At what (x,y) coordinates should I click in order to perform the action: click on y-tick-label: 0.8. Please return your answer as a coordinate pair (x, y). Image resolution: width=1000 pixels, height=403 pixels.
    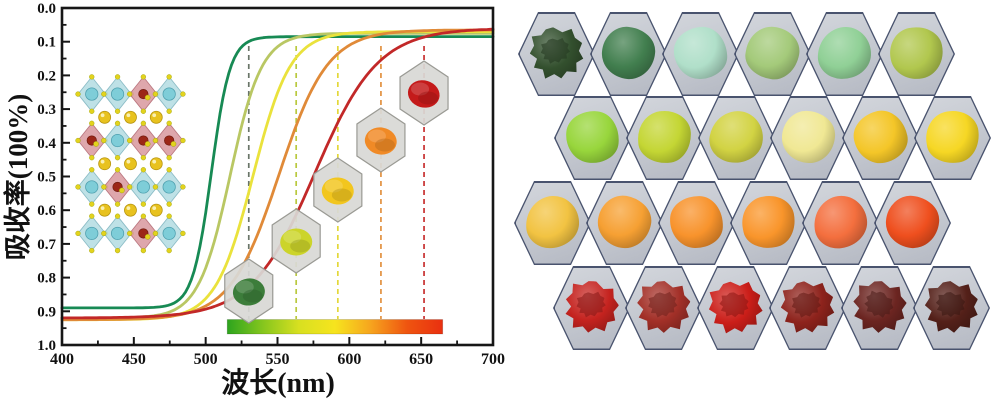
    Looking at the image, I should click on (46, 279).